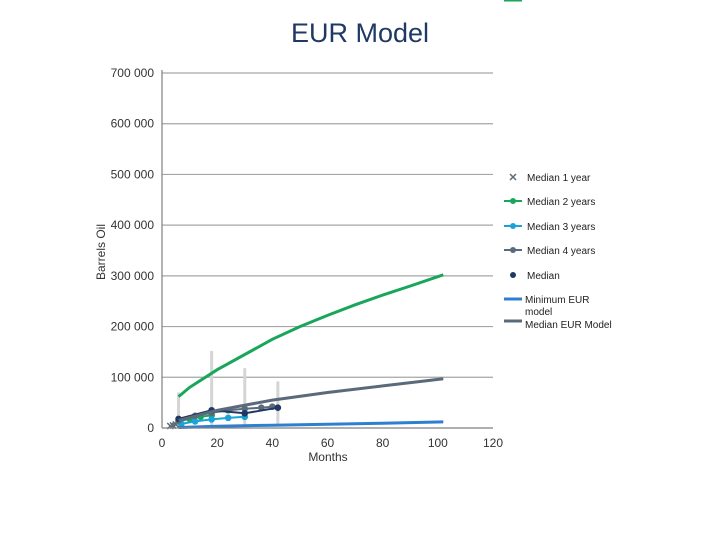 The width and height of the screenshot is (720, 540). I want to click on legend-item: Median 4 years, so click(549, 251).